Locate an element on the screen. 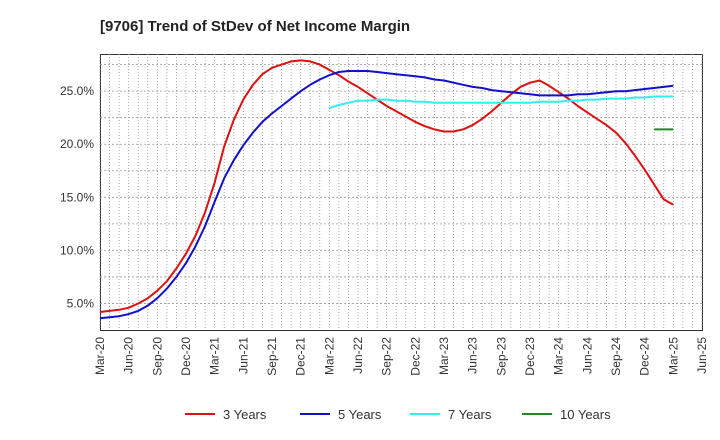 This screenshot has width=720, height=440. y-tick-label: 10.0% is located at coordinates (77, 250).